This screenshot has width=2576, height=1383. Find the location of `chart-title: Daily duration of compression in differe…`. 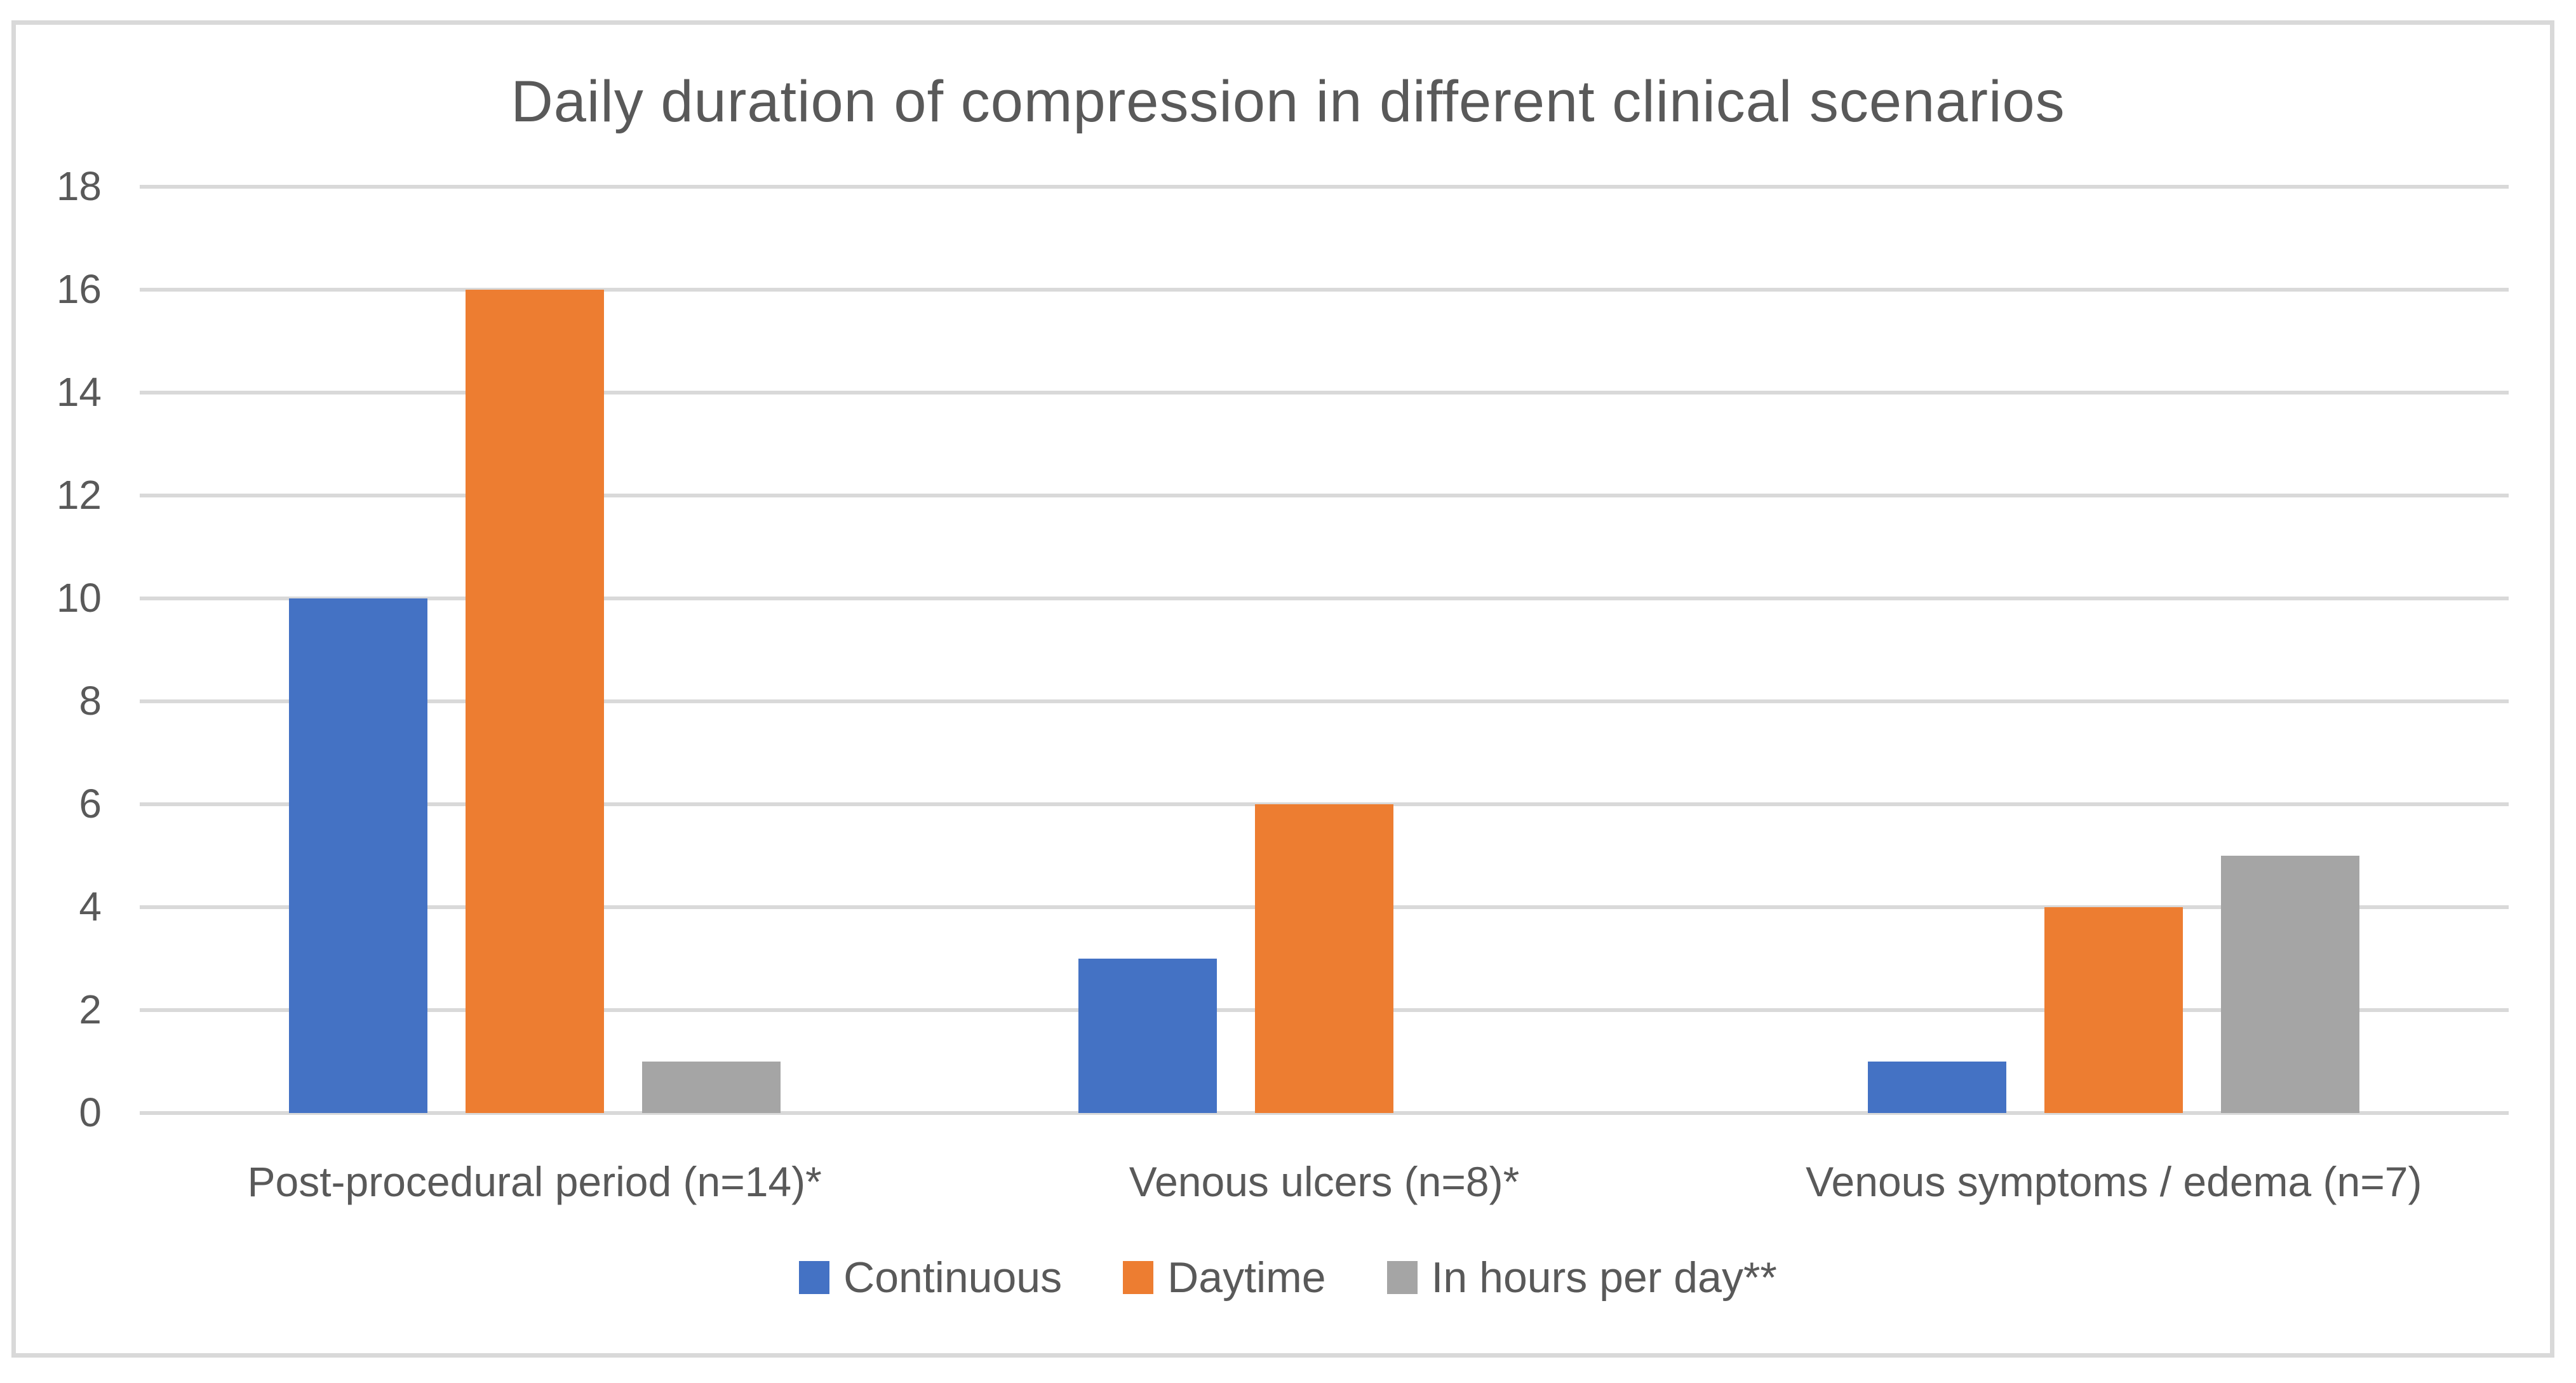

chart-title: Daily duration of compression in differe… is located at coordinates (1288, 101).